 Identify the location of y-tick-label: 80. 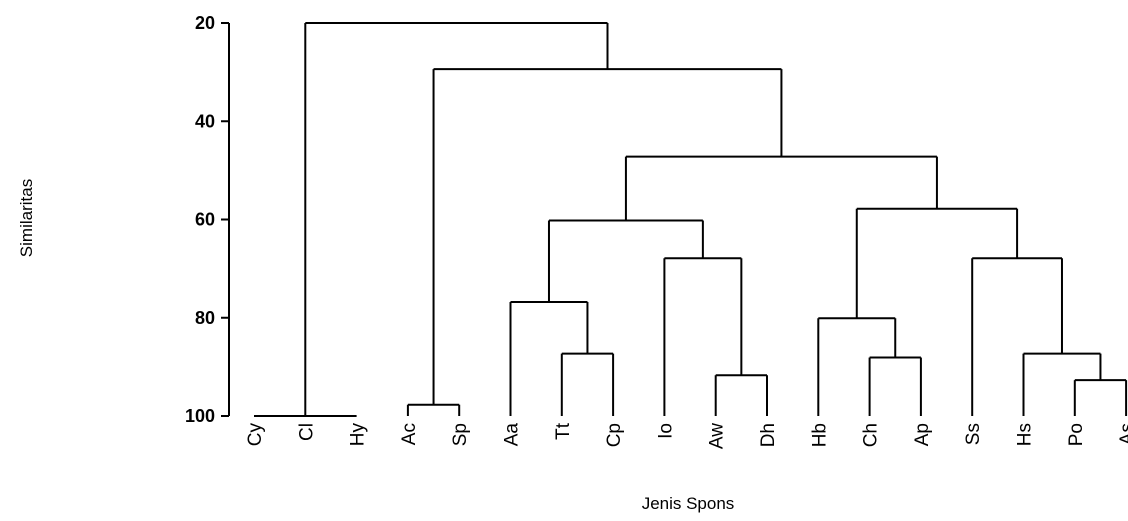
(205, 318).